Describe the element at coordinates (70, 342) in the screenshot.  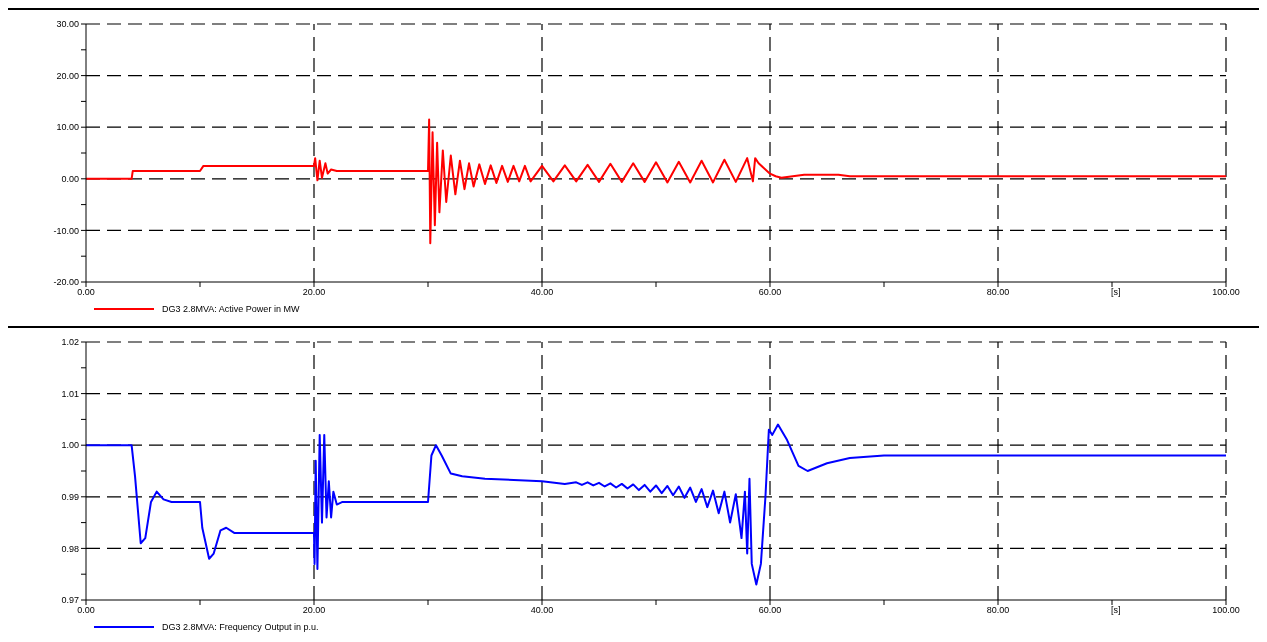
I see `y-tick-label: 1.02` at that location.